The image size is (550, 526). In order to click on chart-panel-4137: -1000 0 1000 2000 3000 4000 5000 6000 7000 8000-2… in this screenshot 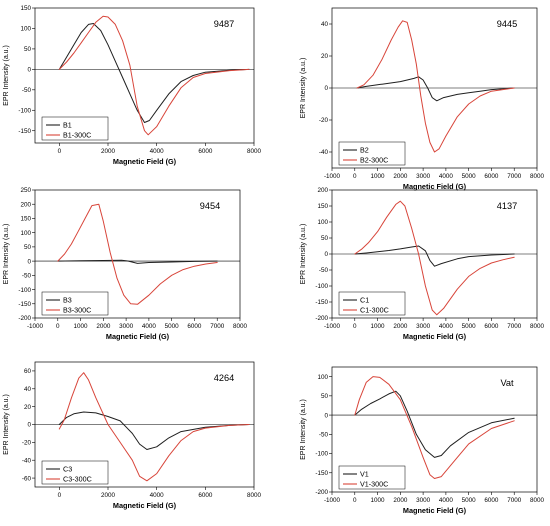, I will do `click(422, 264)`.